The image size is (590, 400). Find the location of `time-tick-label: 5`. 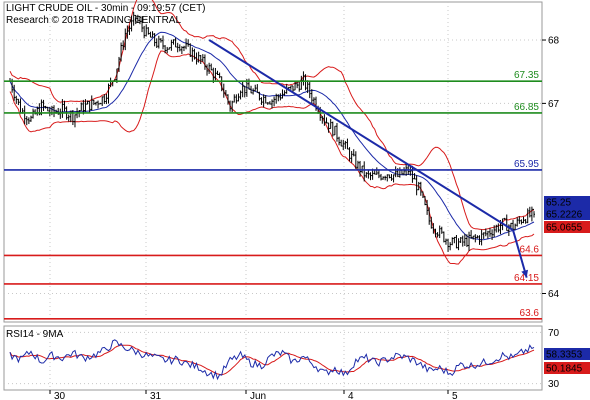

time-tick-label: 5 is located at coordinates (455, 395).